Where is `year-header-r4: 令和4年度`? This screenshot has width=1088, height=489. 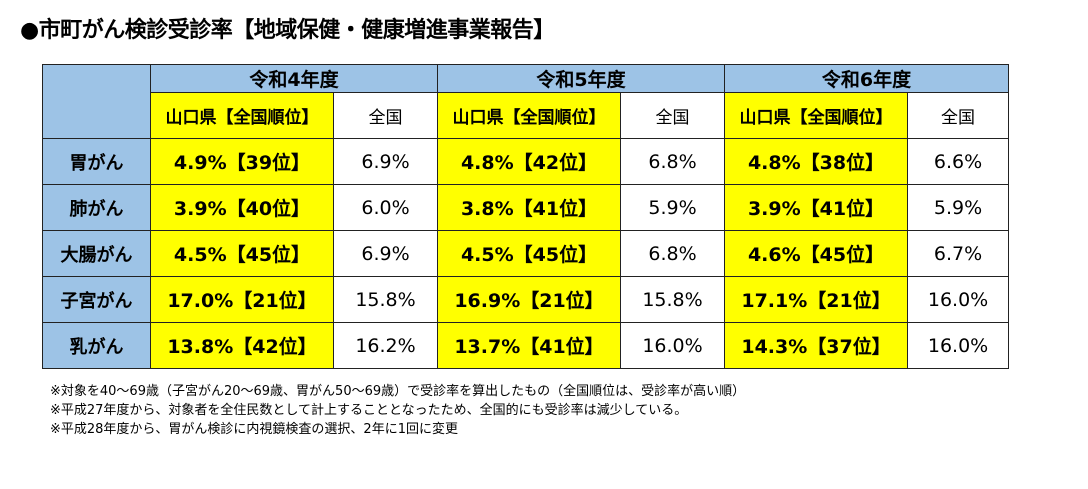 year-header-r4: 令和4年度 is located at coordinates (294, 78).